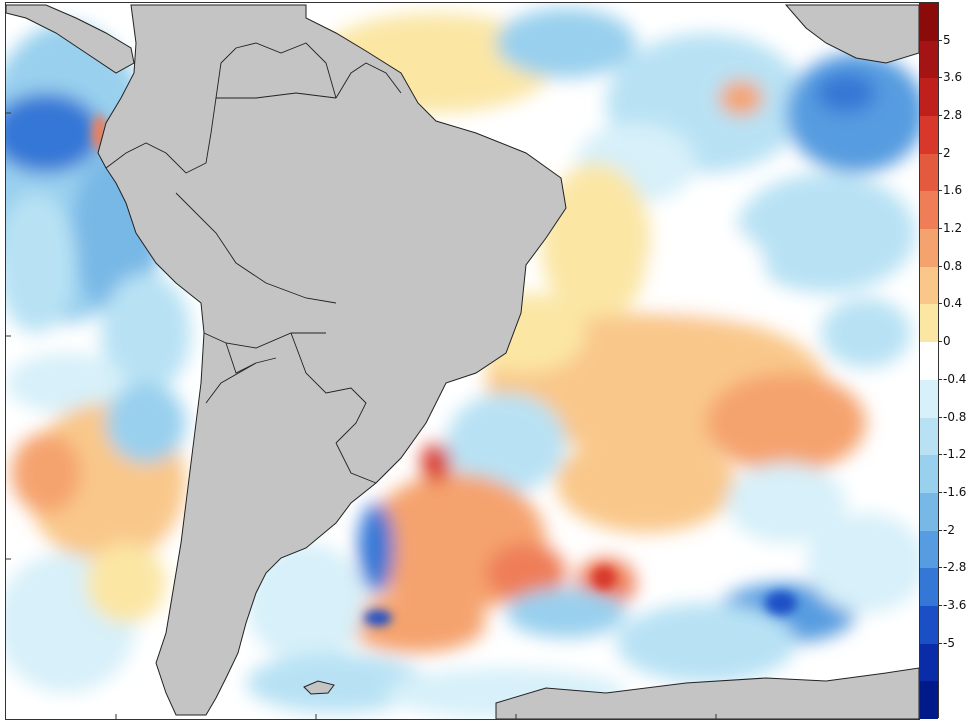 The image size is (966, 721). I want to click on colorbar-label: -5, so click(949, 642).